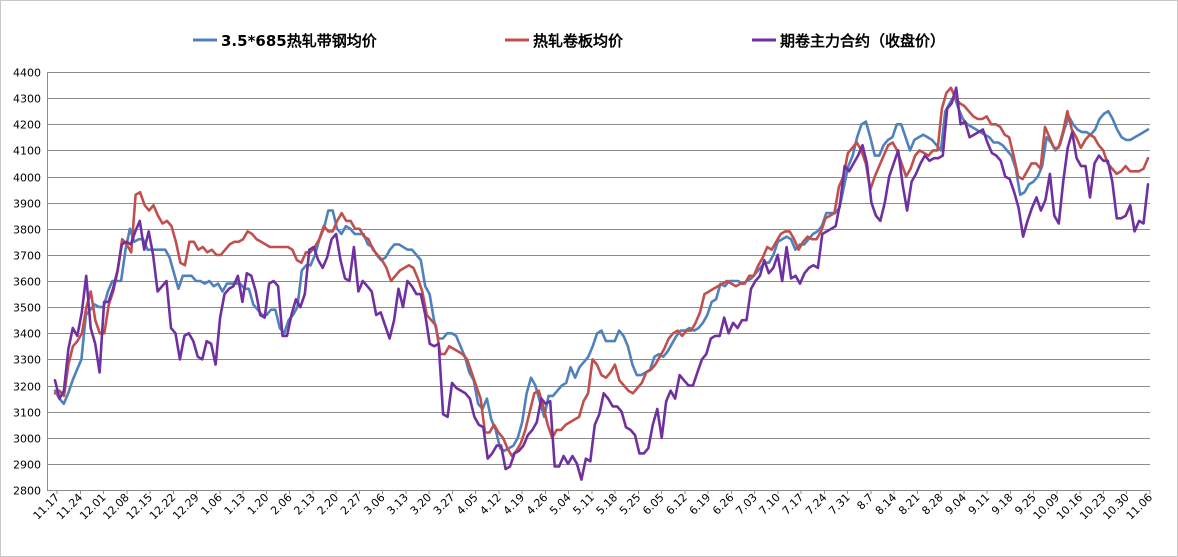 The height and width of the screenshot is (557, 1178). I want to click on y-tick-label: 3500, so click(27, 308).